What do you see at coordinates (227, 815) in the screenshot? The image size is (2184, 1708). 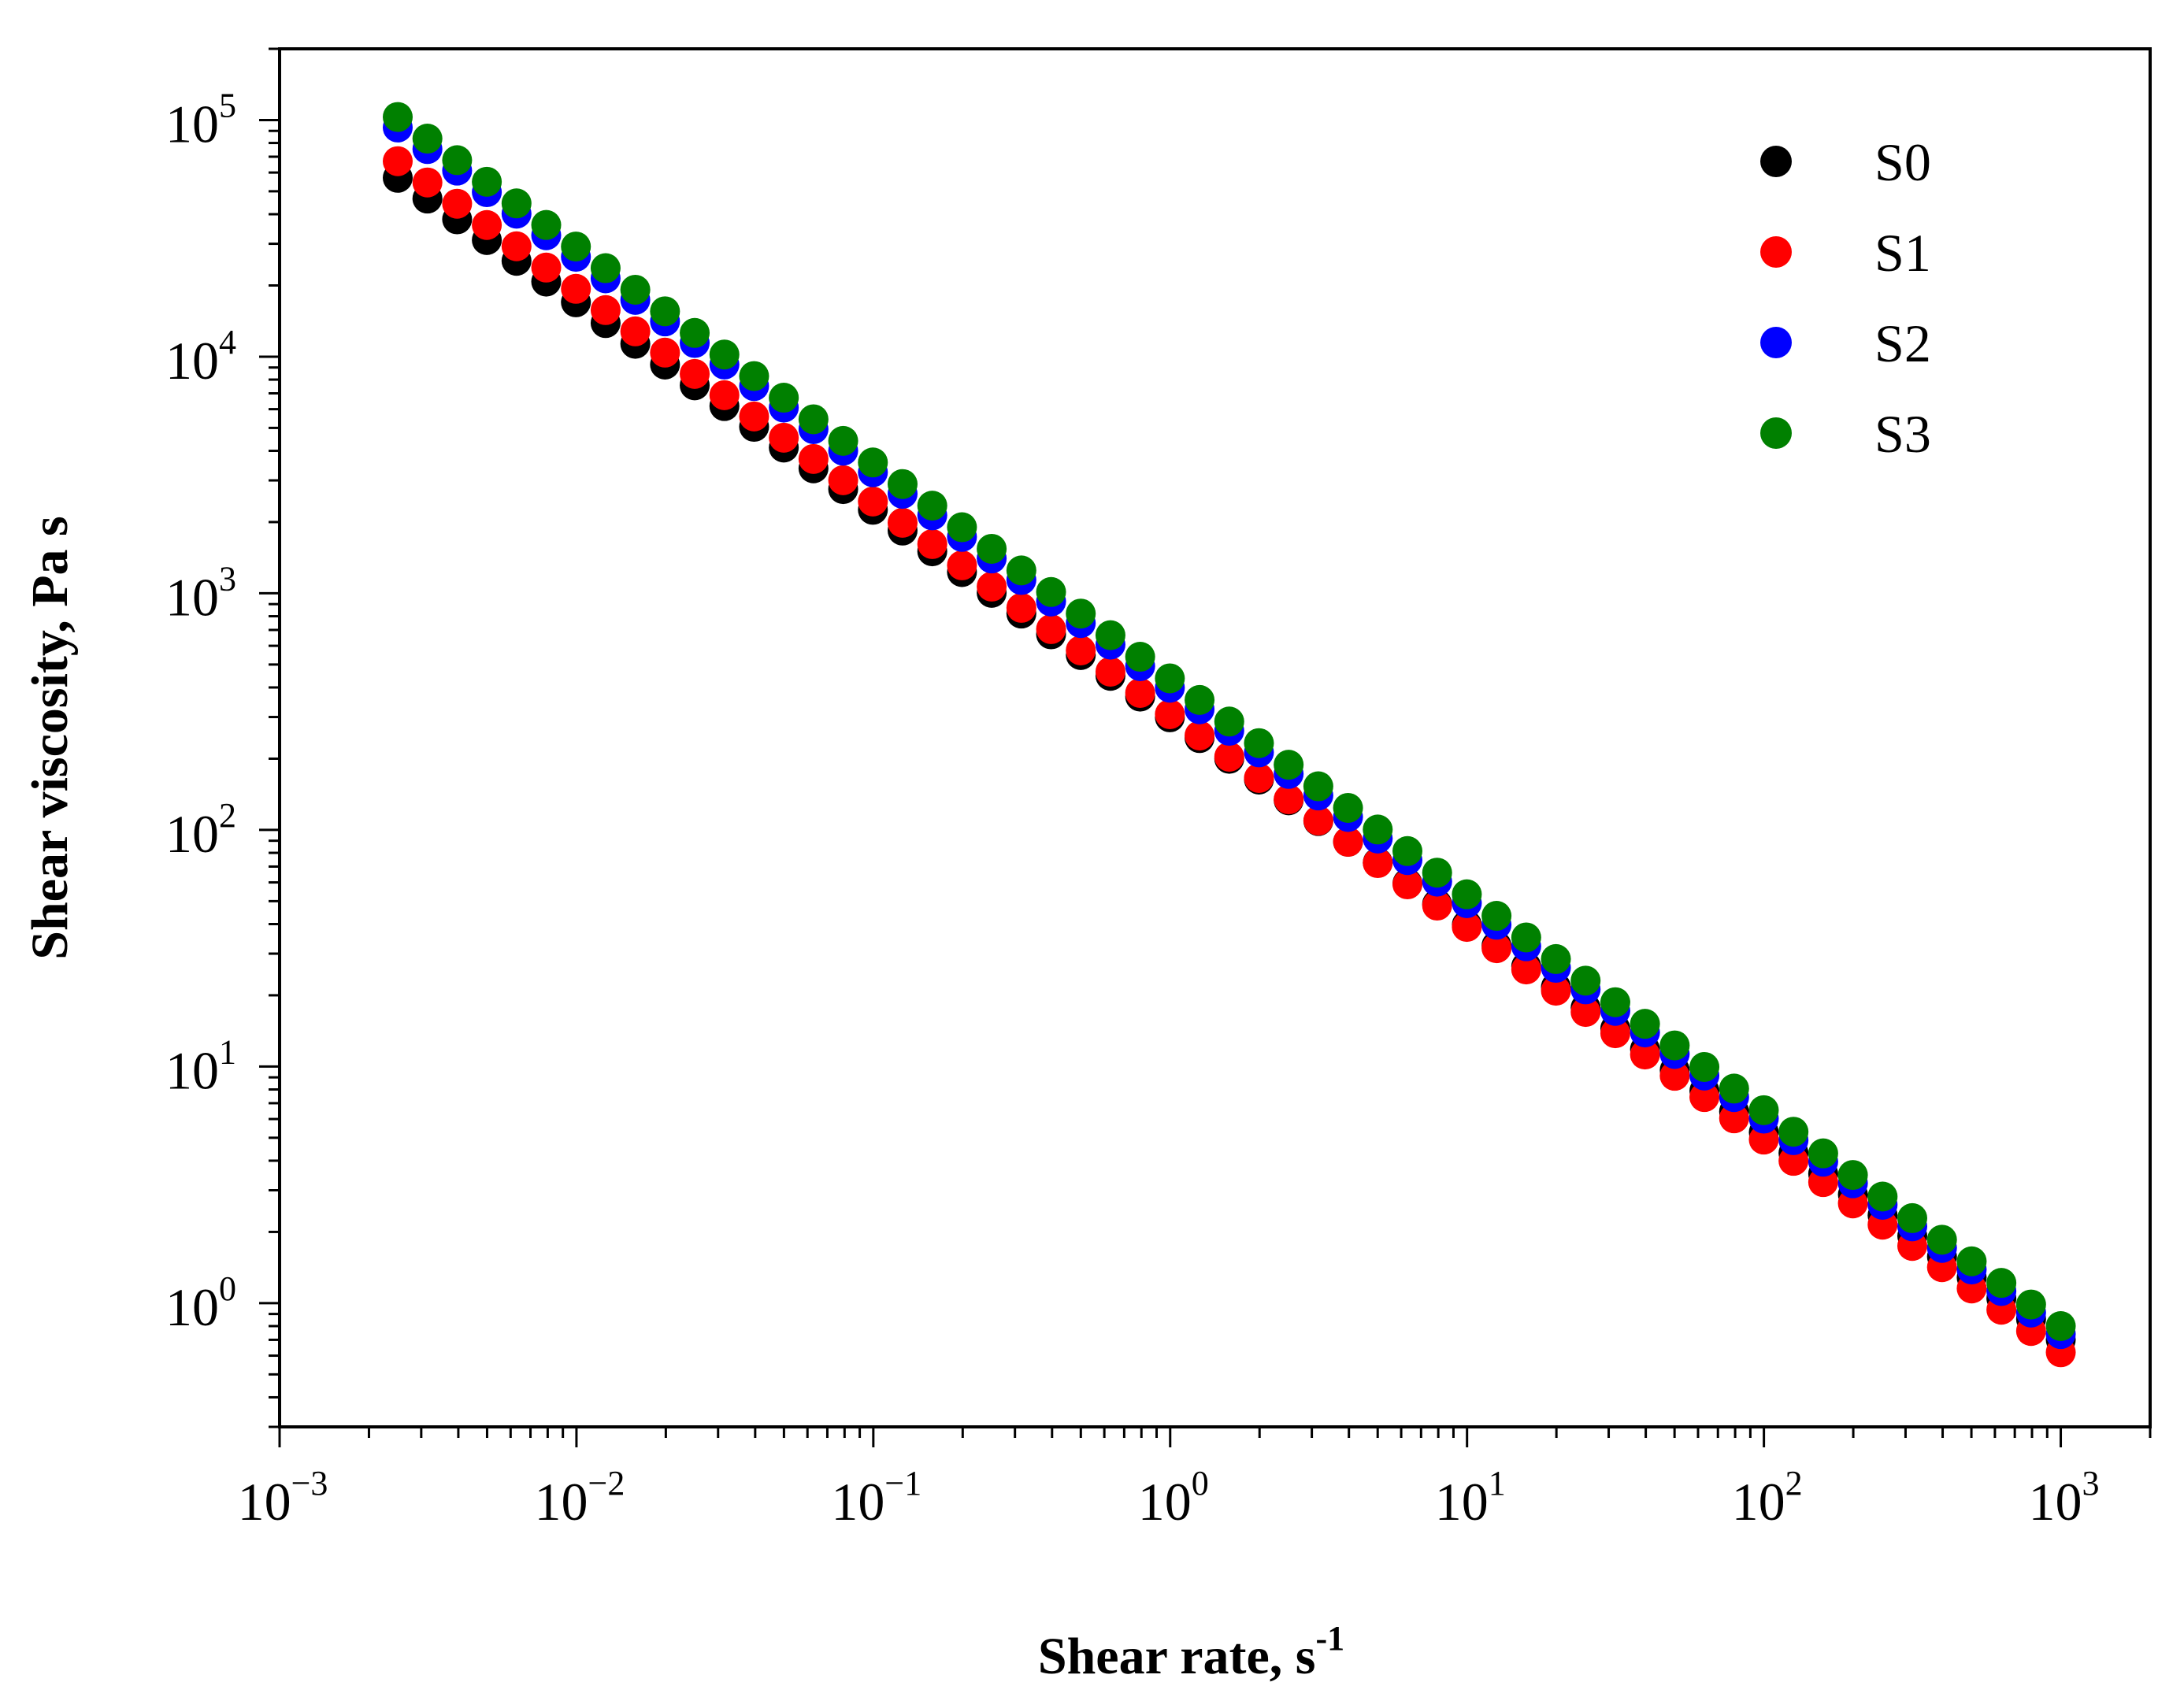 I see `y-tick-exponent: 2` at bounding box center [227, 815].